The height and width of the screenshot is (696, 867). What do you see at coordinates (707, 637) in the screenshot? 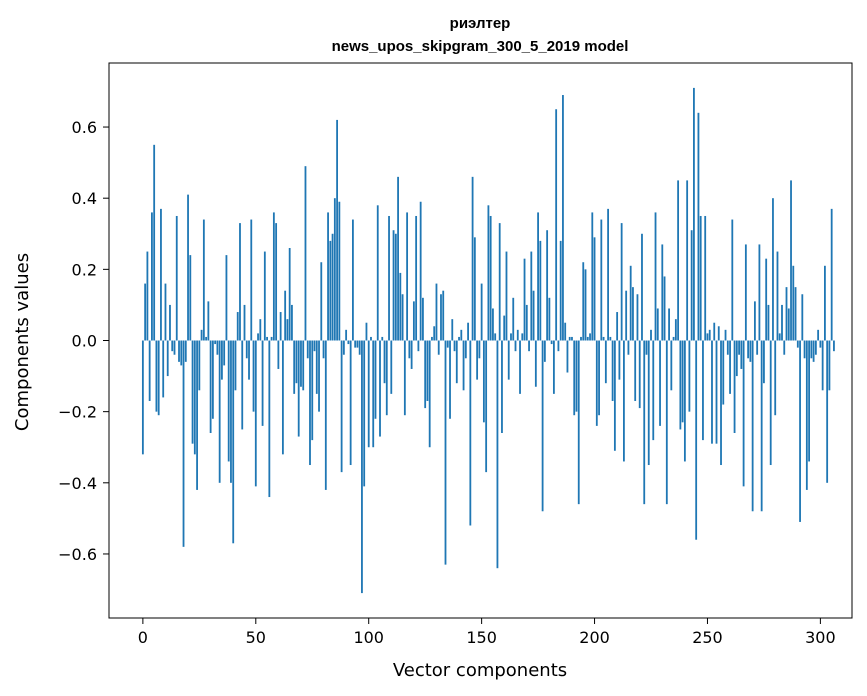
I see `x-tick-label: 250` at bounding box center [707, 637].